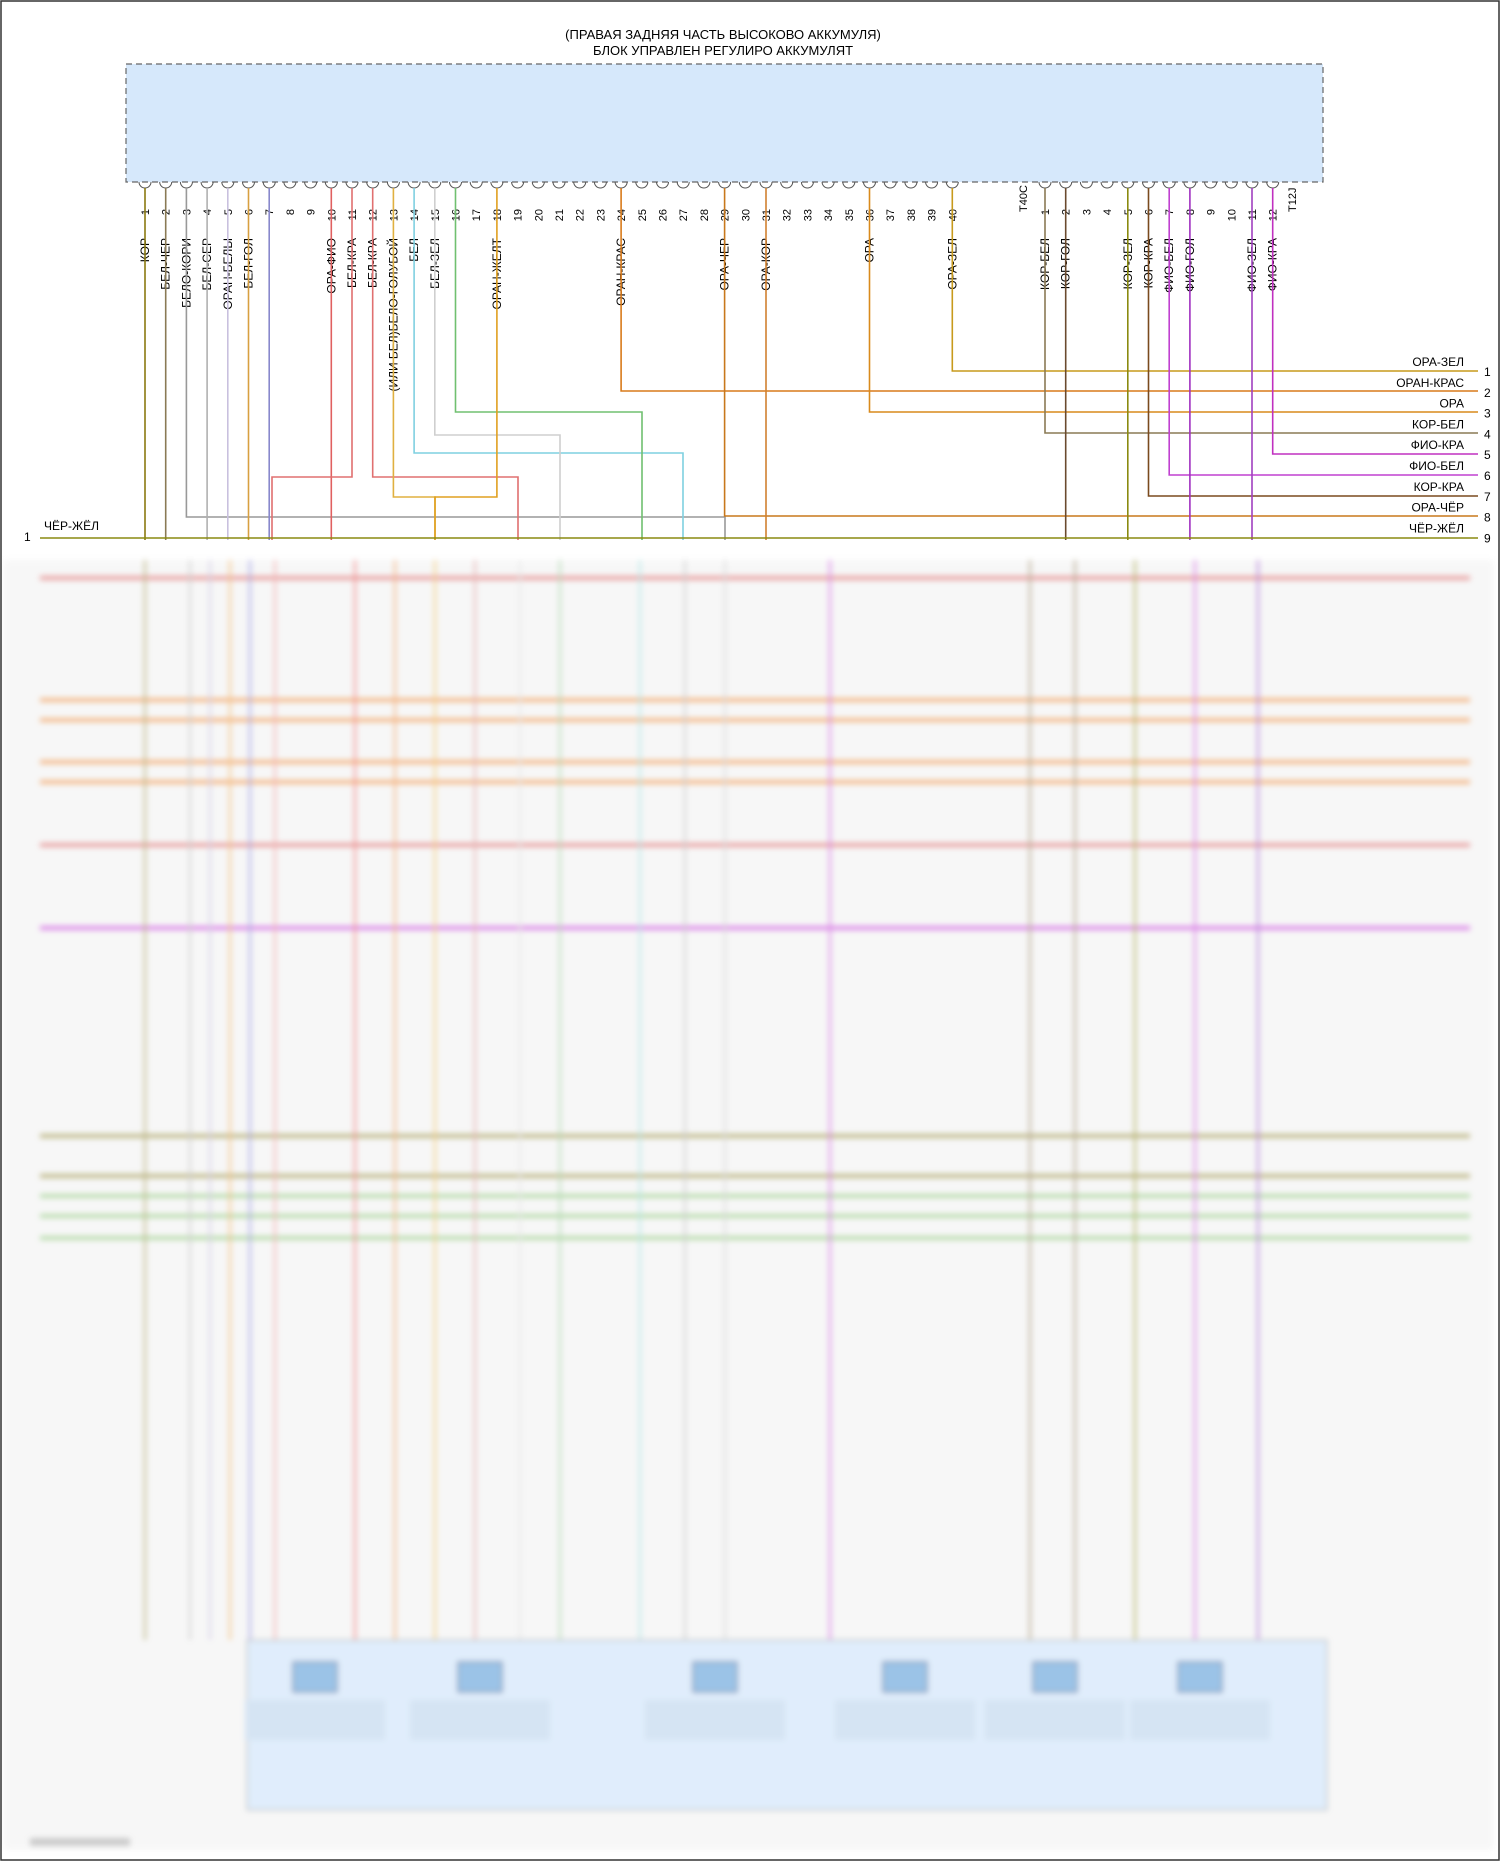 This screenshot has height=1861, width=1500. Describe the element at coordinates (871, 215) in the screenshot. I see `pin-number: 36` at that location.